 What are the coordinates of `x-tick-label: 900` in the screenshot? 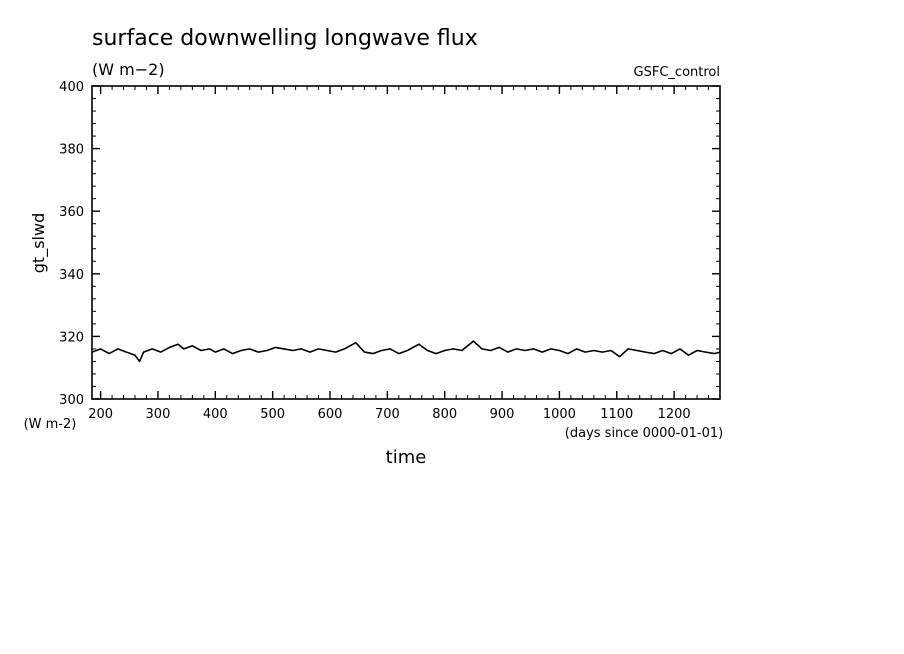 It's located at (502, 414).